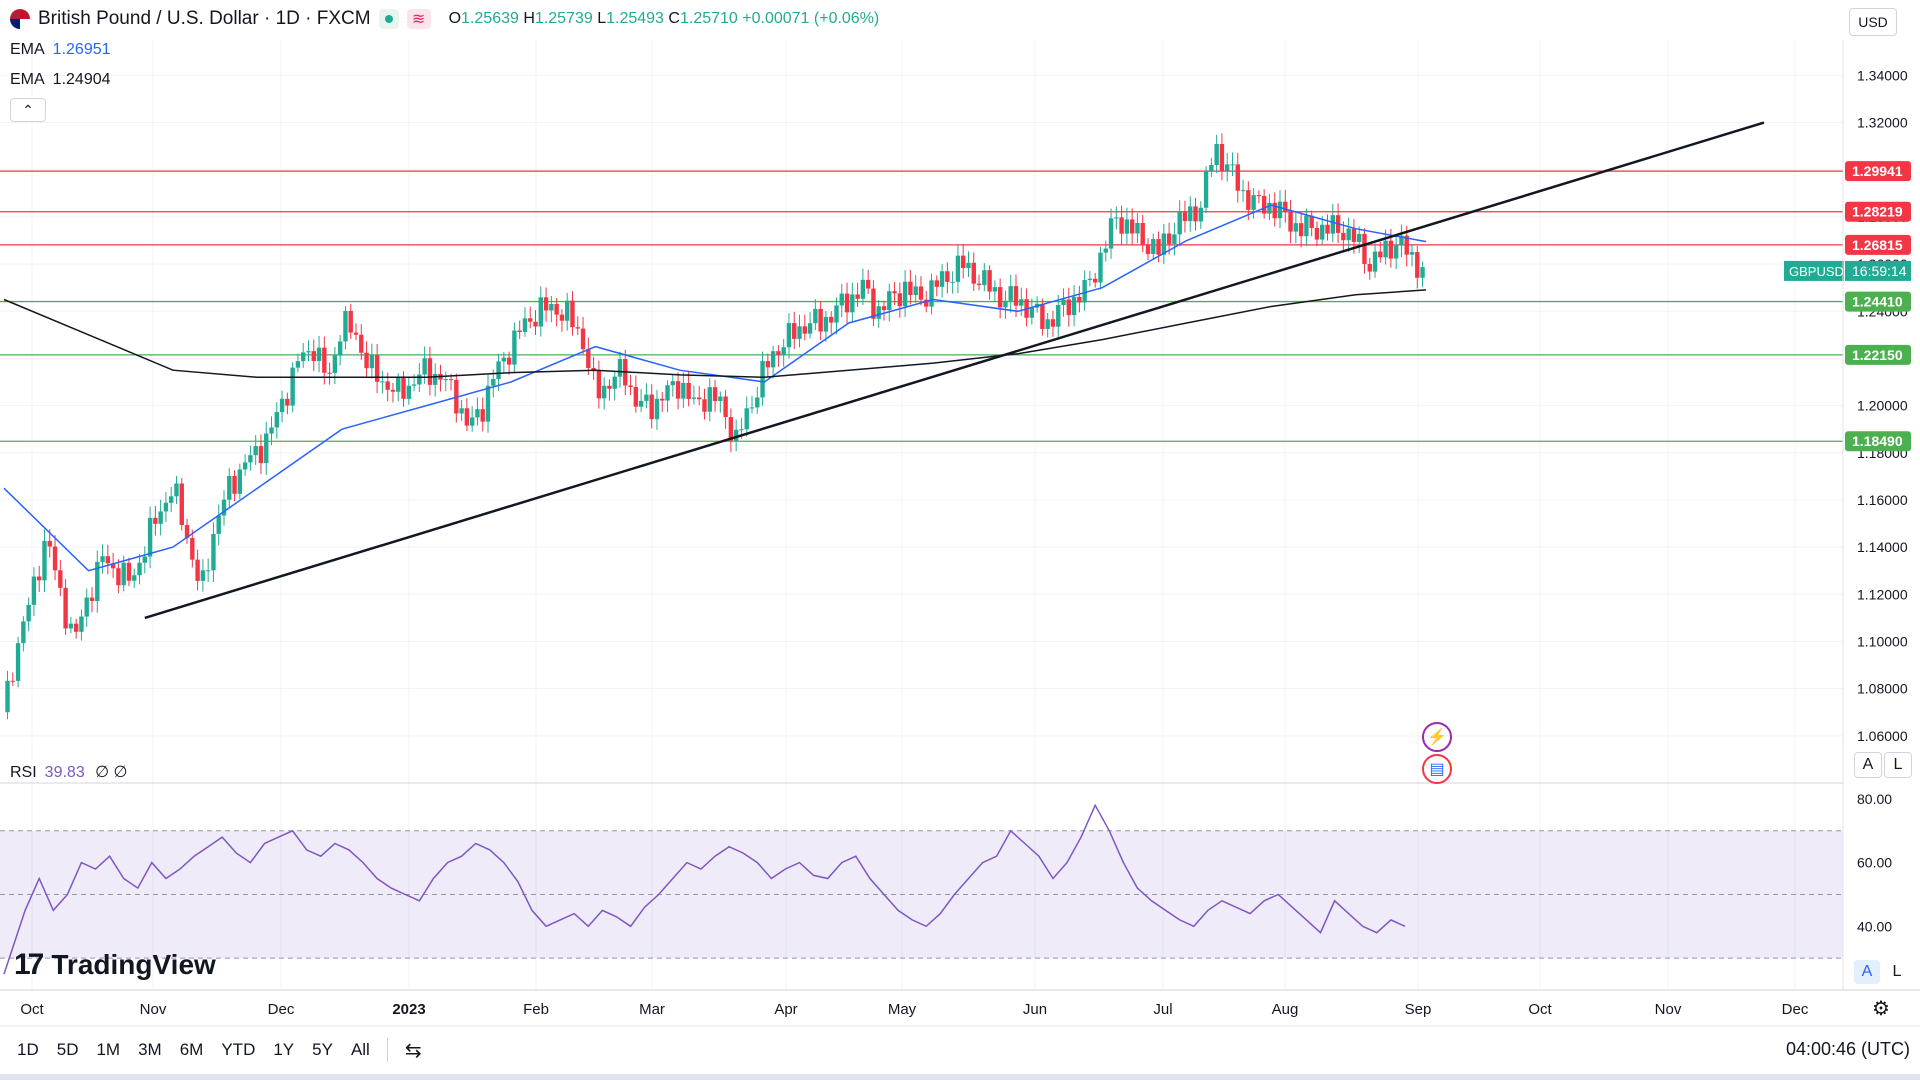 The image size is (1920, 1080). What do you see at coordinates (238, 1049) in the screenshot?
I see `range-ytd: YTD` at bounding box center [238, 1049].